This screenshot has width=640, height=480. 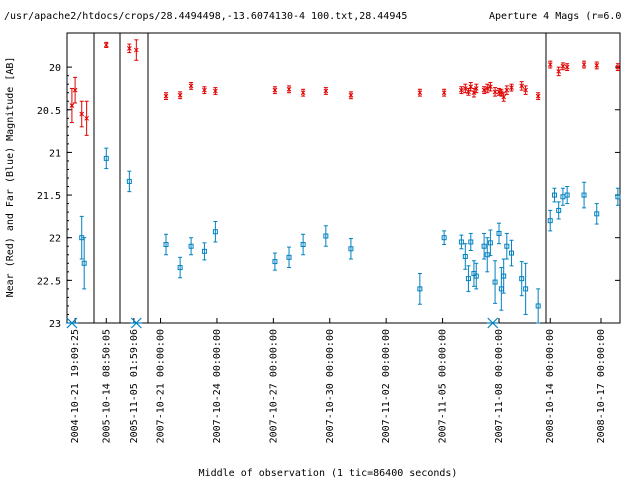 What do you see at coordinates (10, 177) in the screenshot?
I see `y-axis-label: Near (Red) and Far (Blue) Magnitude [AB]` at bounding box center [10, 177].